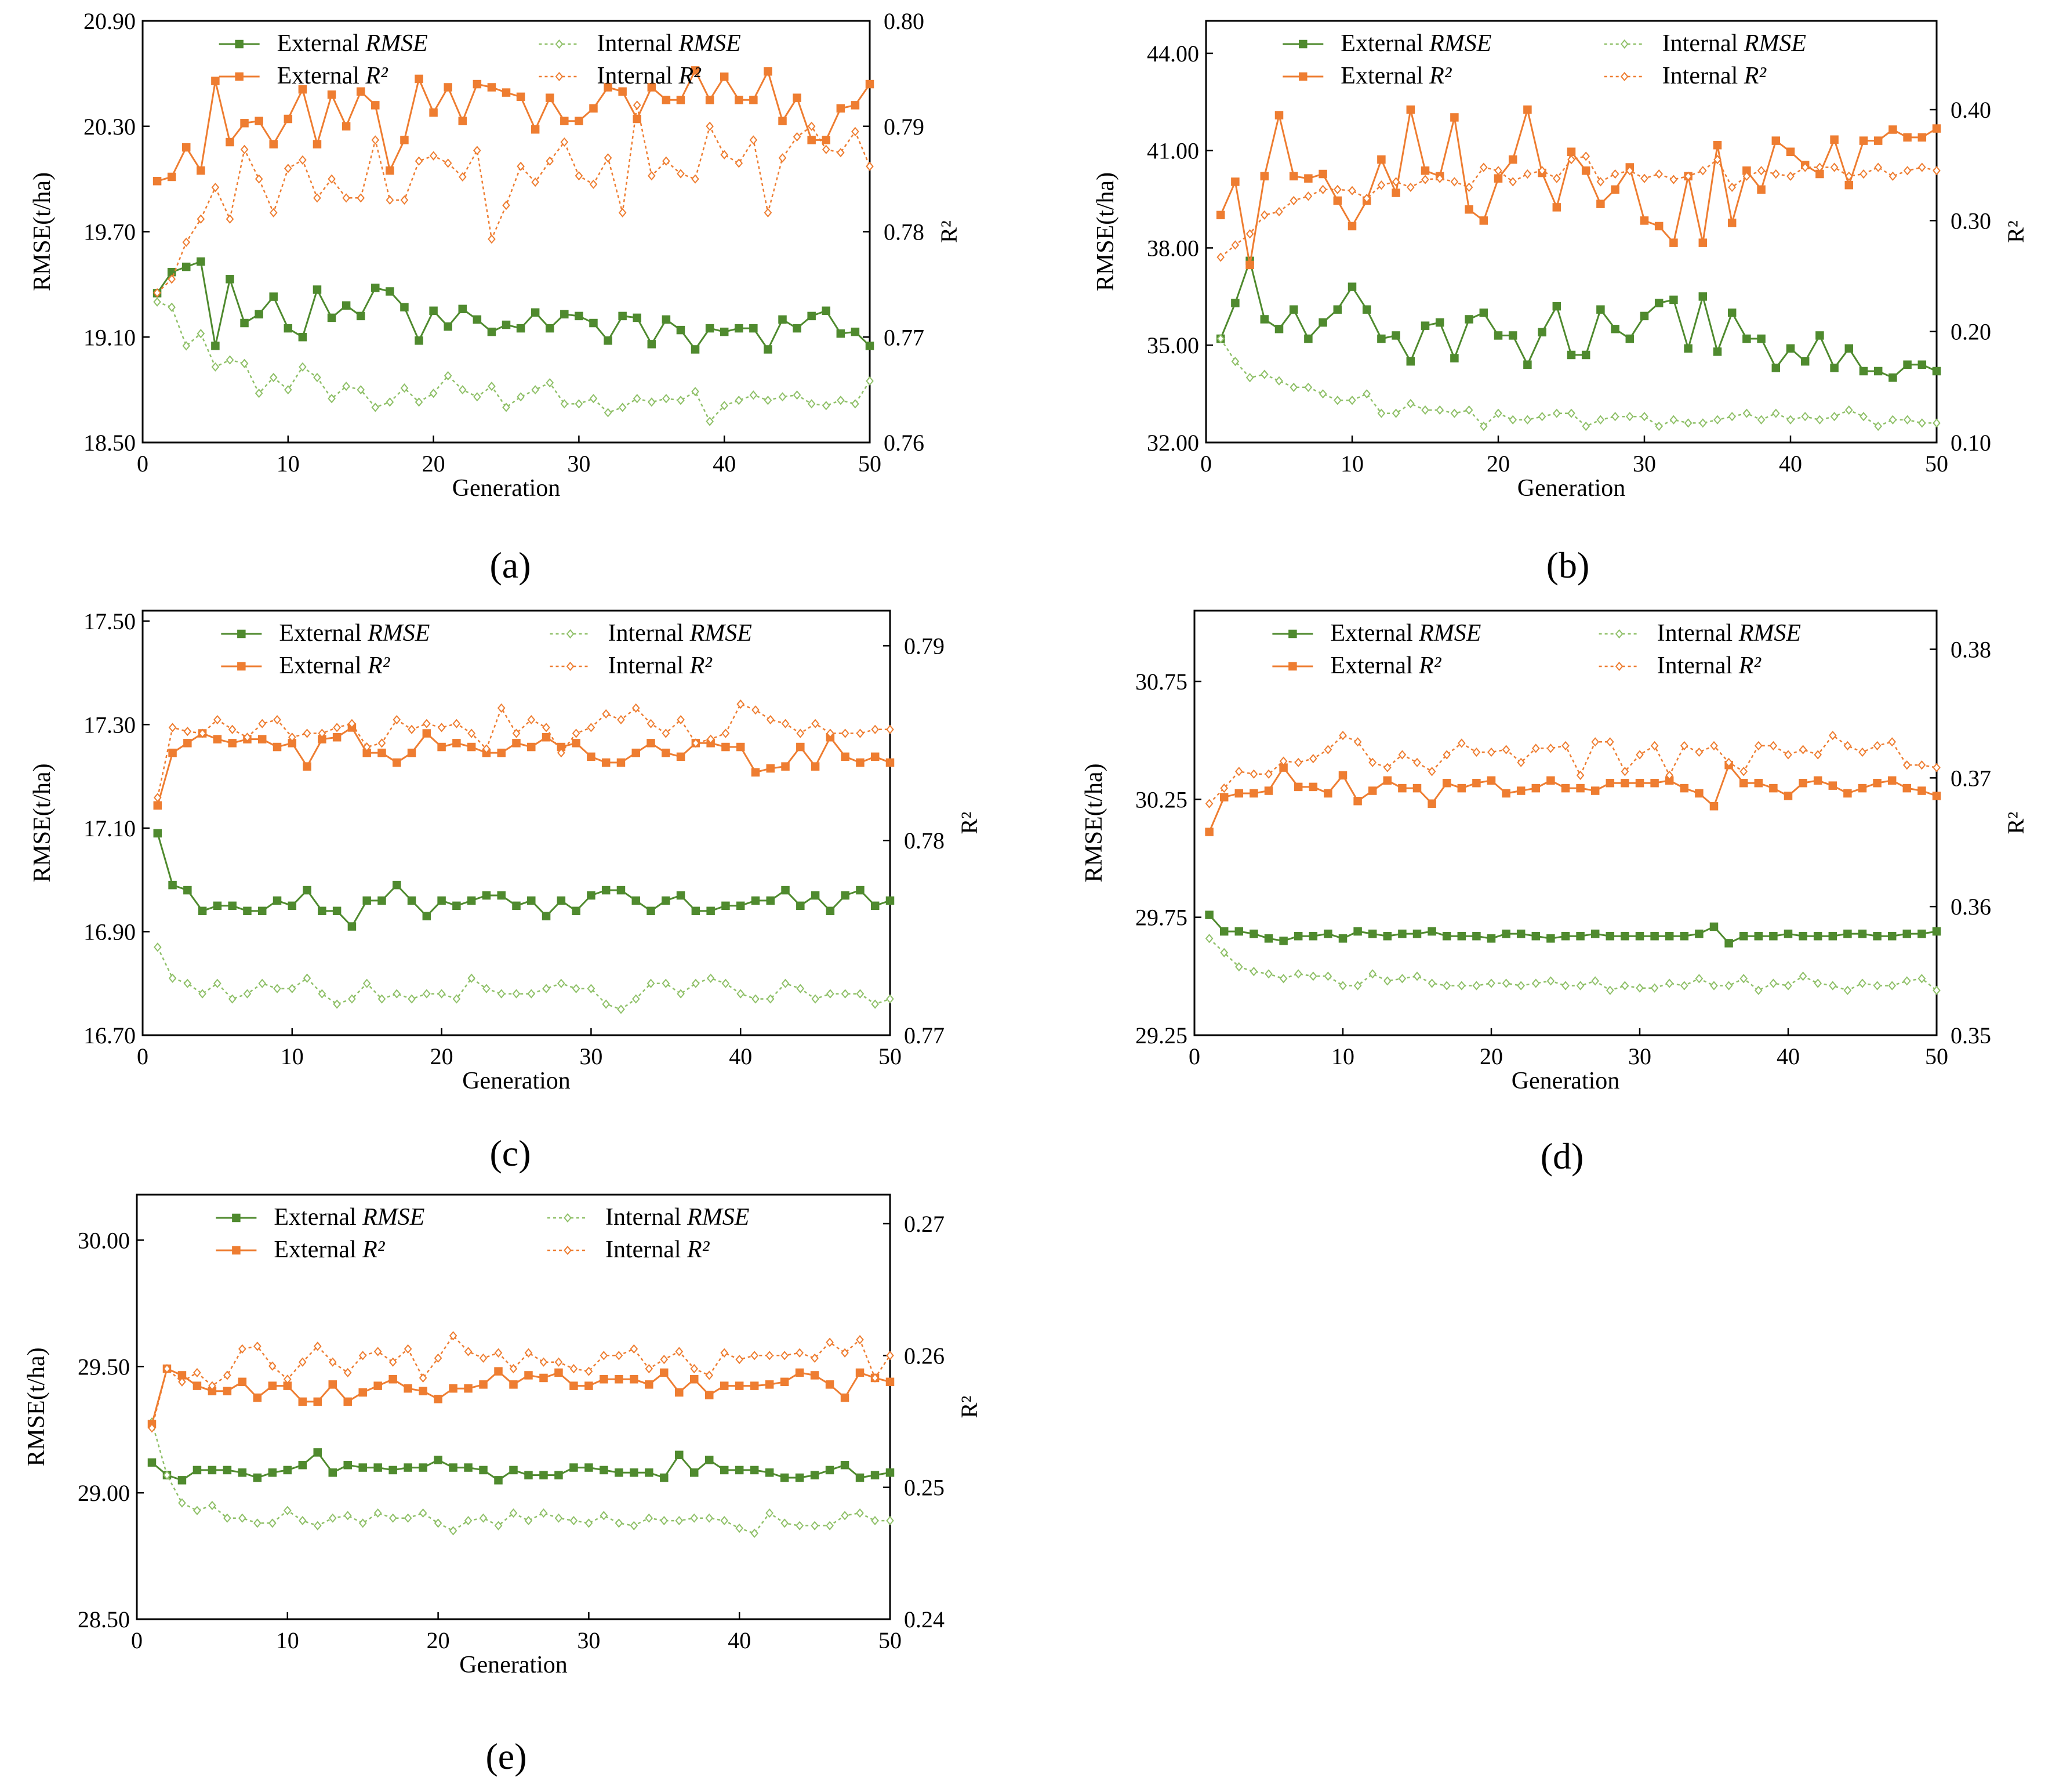  What do you see at coordinates (1173, 54) in the screenshot?
I see `y-tick-label: 44.00` at bounding box center [1173, 54].